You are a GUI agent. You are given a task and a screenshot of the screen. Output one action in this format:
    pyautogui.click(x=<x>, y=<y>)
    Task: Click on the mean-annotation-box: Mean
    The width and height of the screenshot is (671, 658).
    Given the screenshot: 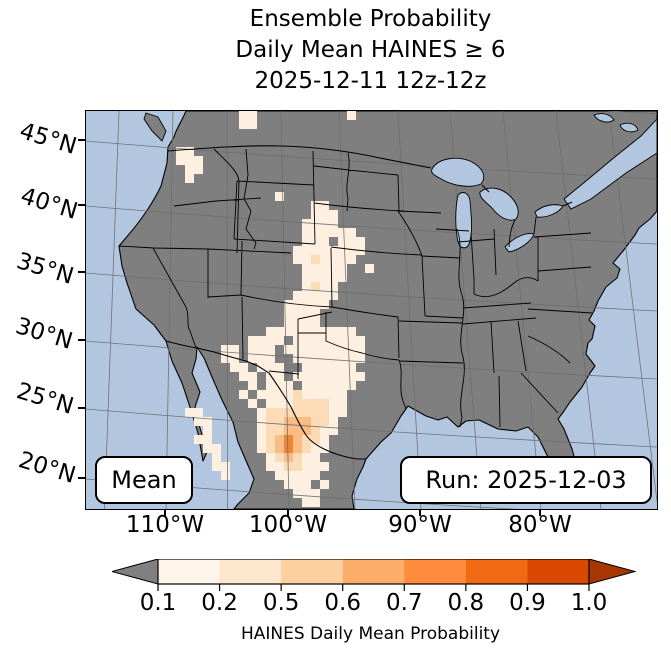 What is the action you would take?
    pyautogui.click(x=144, y=480)
    